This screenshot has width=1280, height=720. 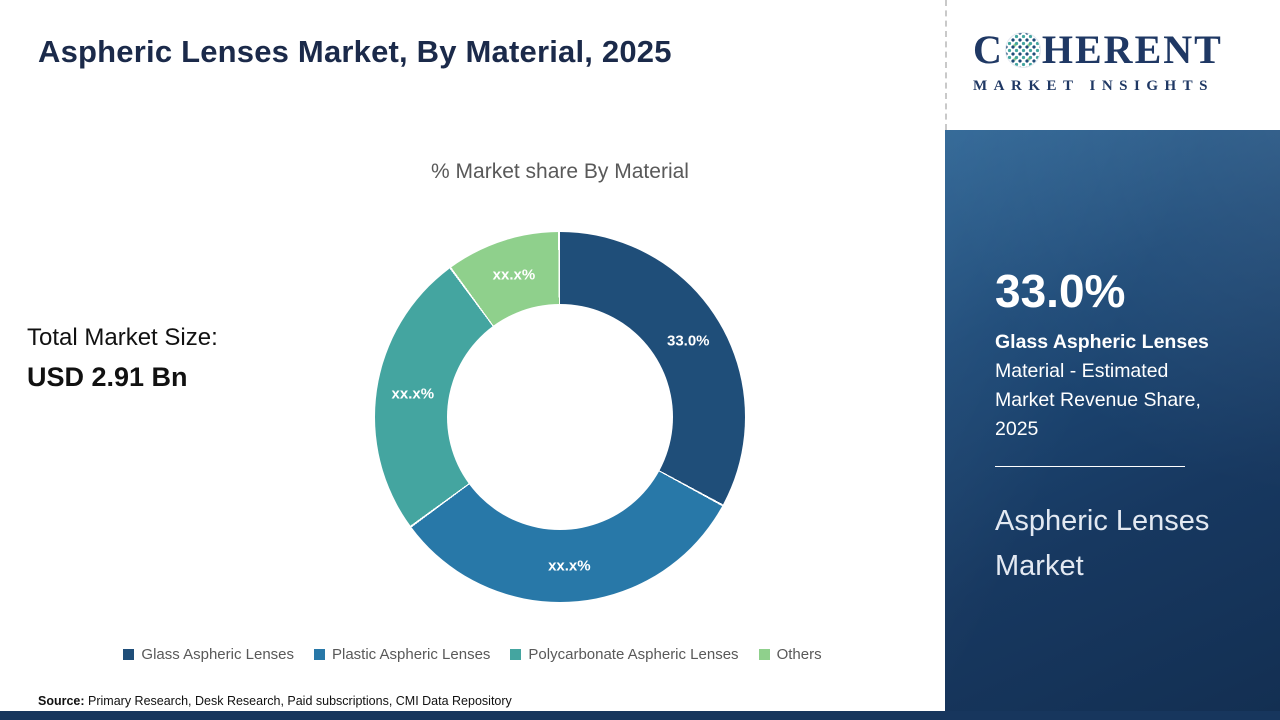 I want to click on total-market-size-label: Total Market Size:, so click(x=122, y=337).